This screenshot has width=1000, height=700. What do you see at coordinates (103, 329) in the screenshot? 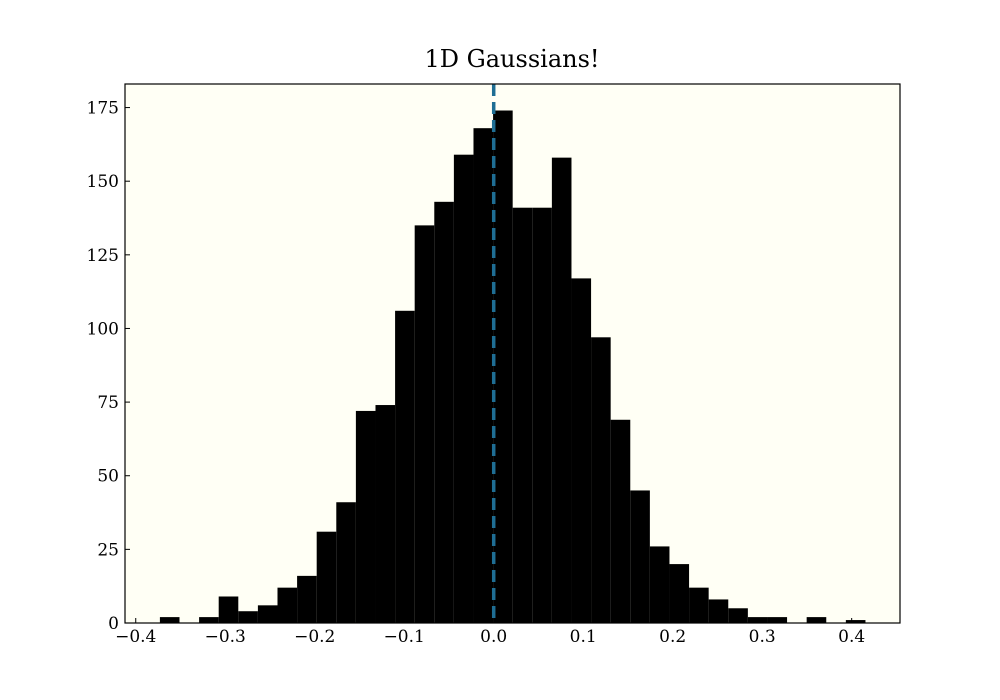
I see `y-tick-label: 100` at bounding box center [103, 329].